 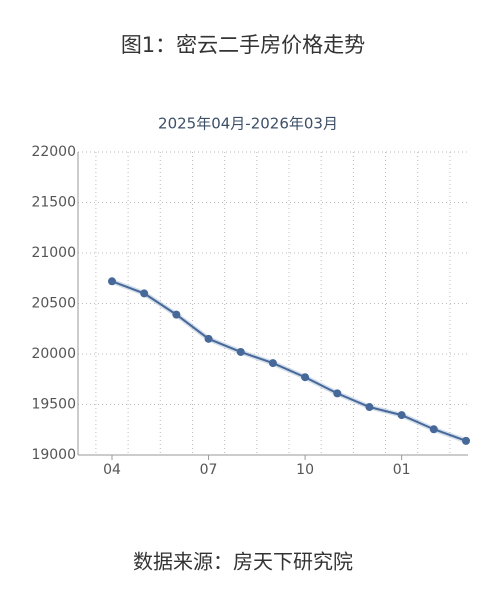 What do you see at coordinates (53, 203) in the screenshot?
I see `y-tick-label: 21500` at bounding box center [53, 203].